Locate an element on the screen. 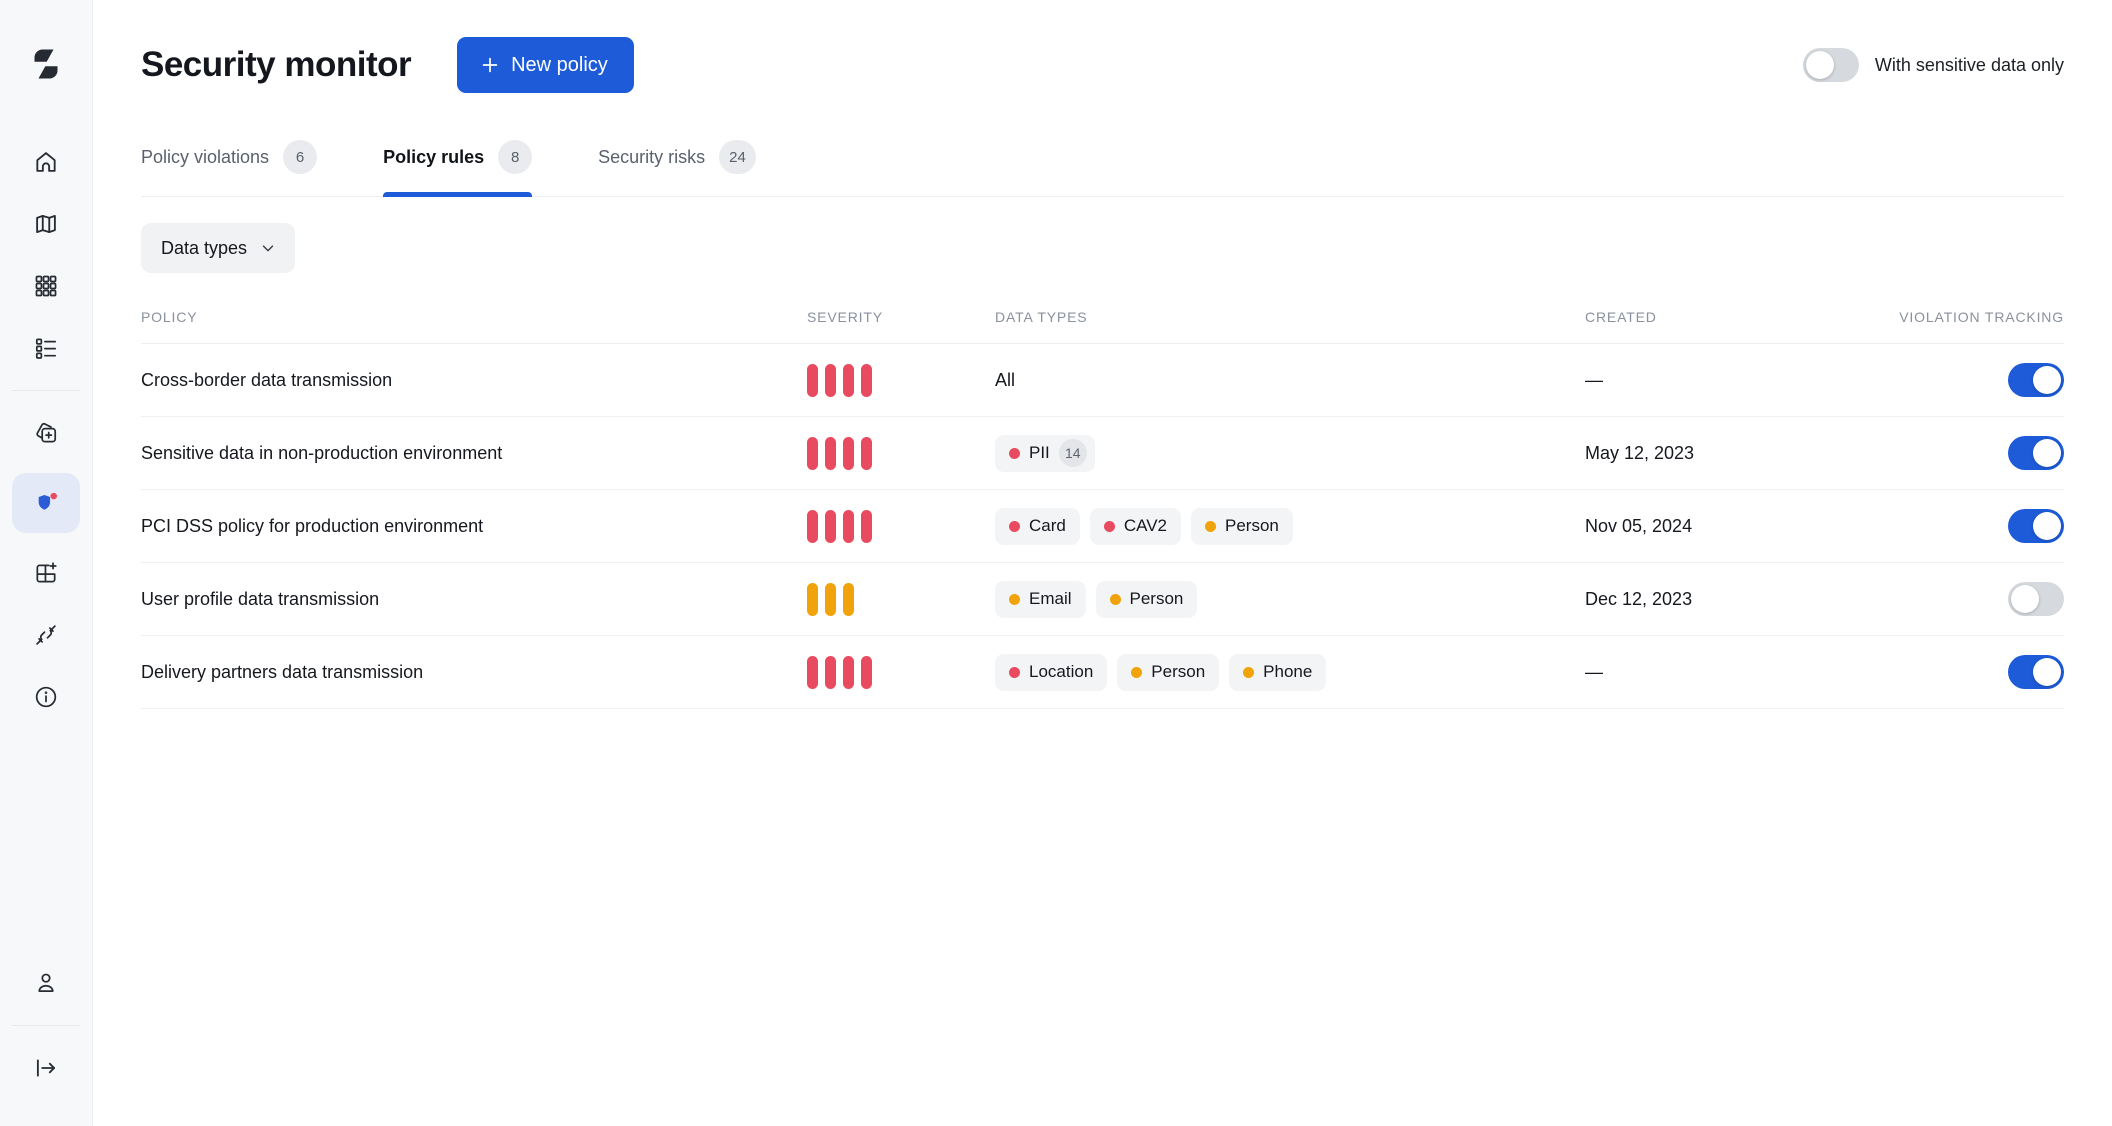  data-type-badge: Card is located at coordinates (1037, 526).